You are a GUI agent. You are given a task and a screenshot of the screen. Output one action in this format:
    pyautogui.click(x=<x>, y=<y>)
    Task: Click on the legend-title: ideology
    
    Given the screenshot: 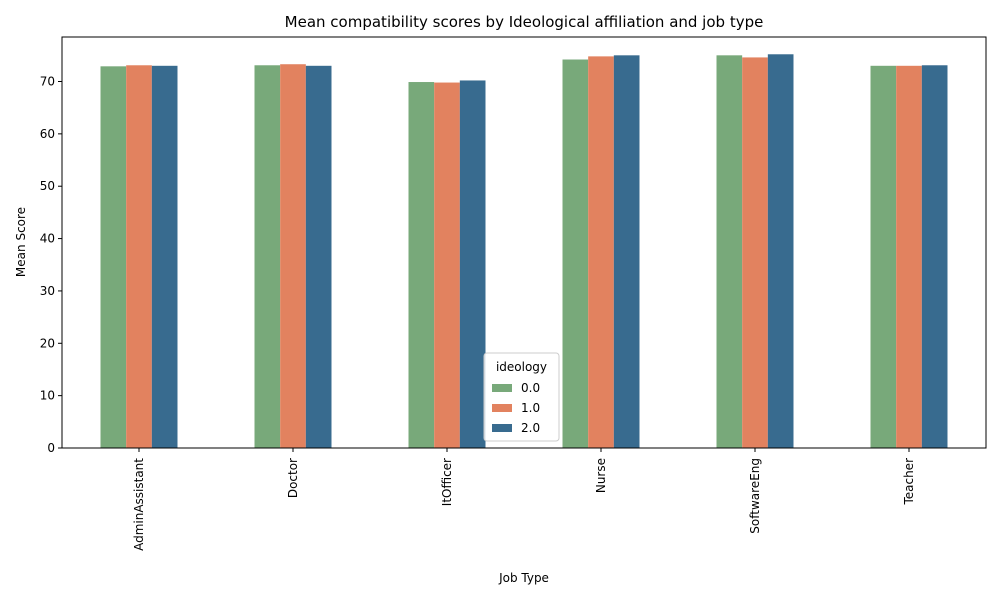 What is the action you would take?
    pyautogui.click(x=521, y=367)
    